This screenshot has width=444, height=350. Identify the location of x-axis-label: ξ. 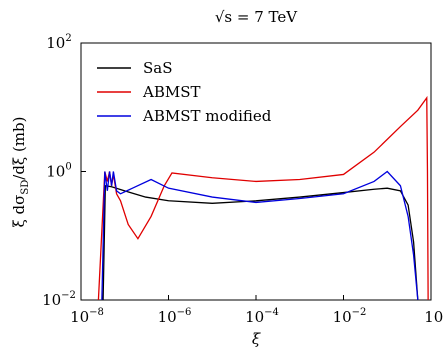
(256, 339).